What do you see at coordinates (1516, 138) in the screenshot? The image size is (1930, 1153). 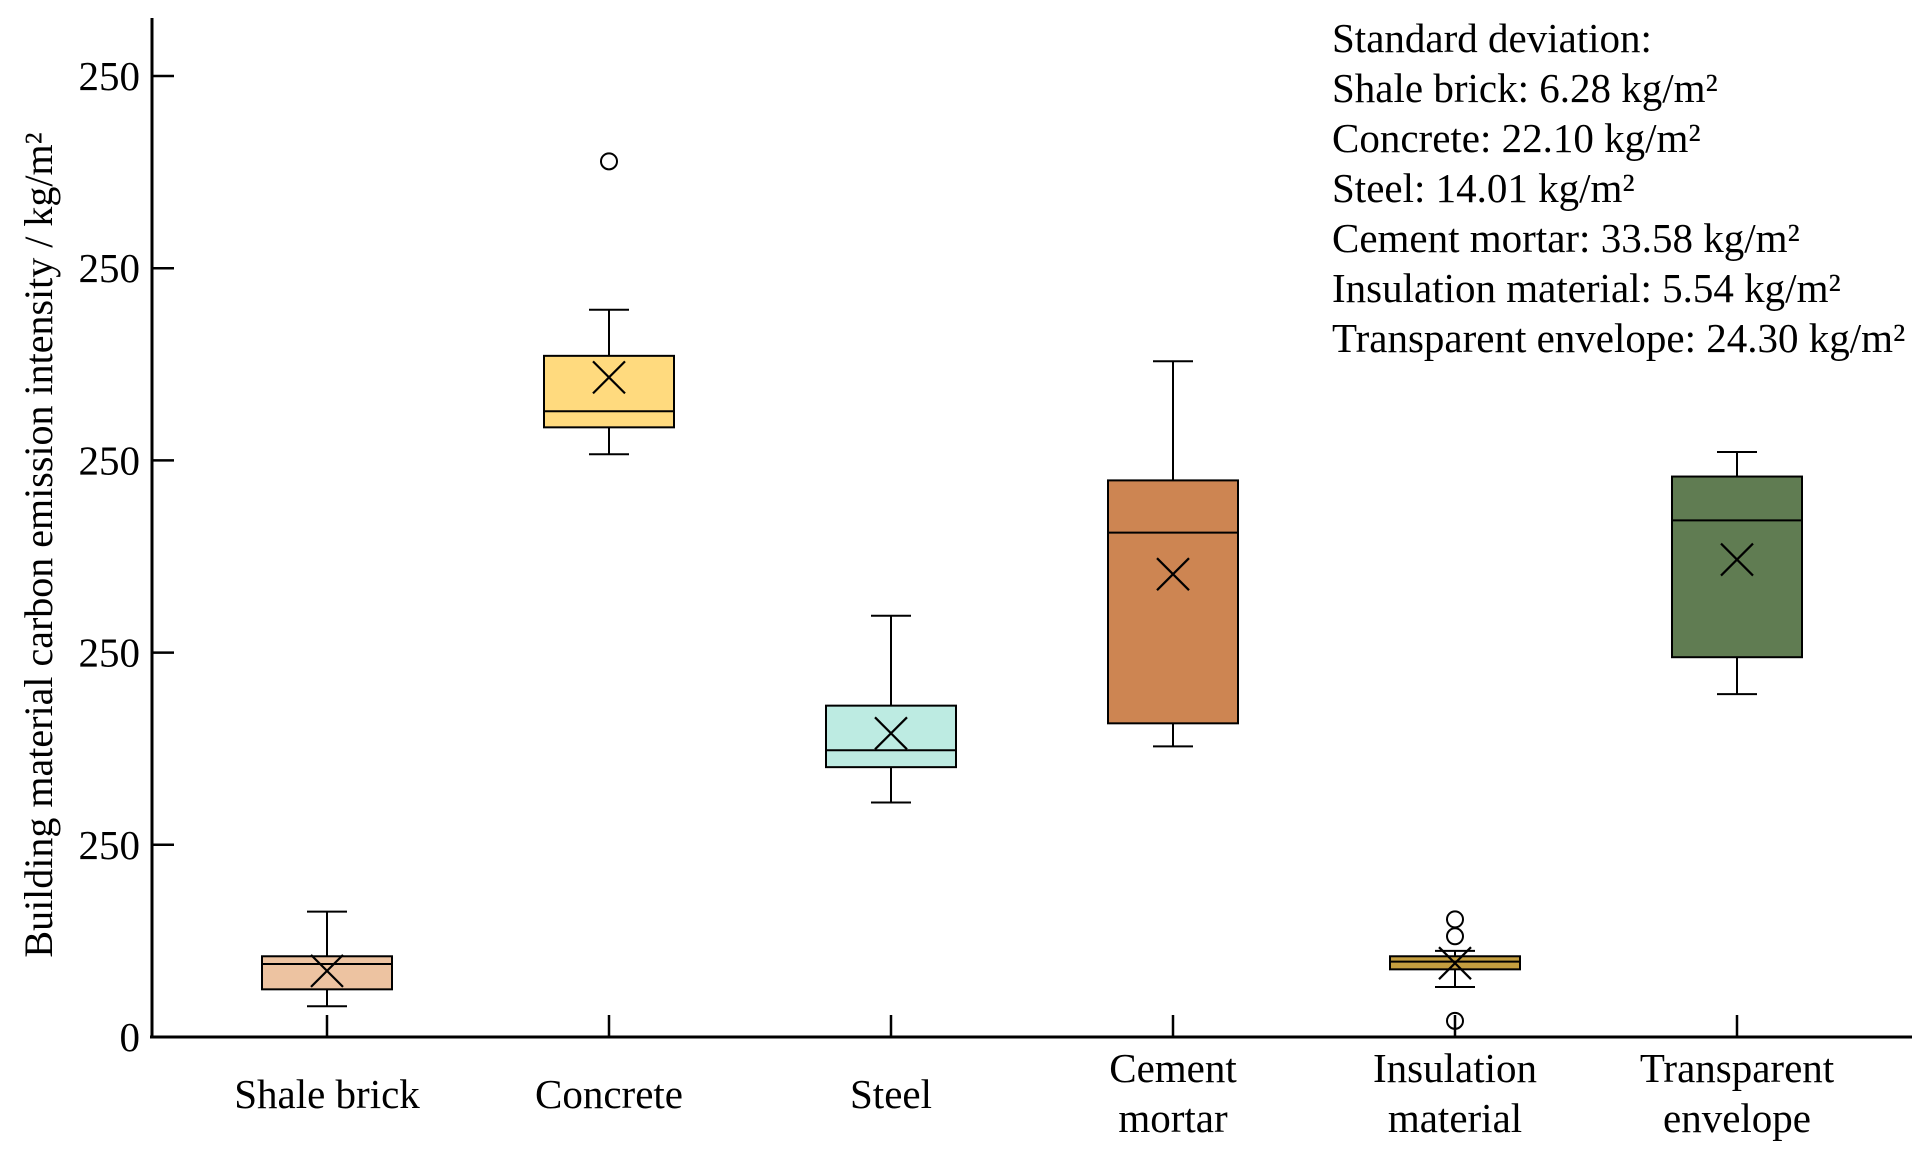 I see `std-dev-line: Concrete: 22.10 kg/m²` at bounding box center [1516, 138].